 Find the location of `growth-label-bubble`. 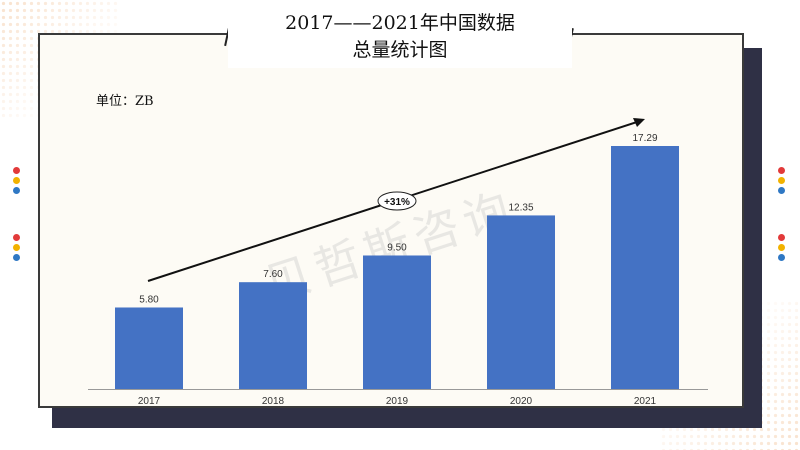

growth-label-bubble is located at coordinates (397, 201).